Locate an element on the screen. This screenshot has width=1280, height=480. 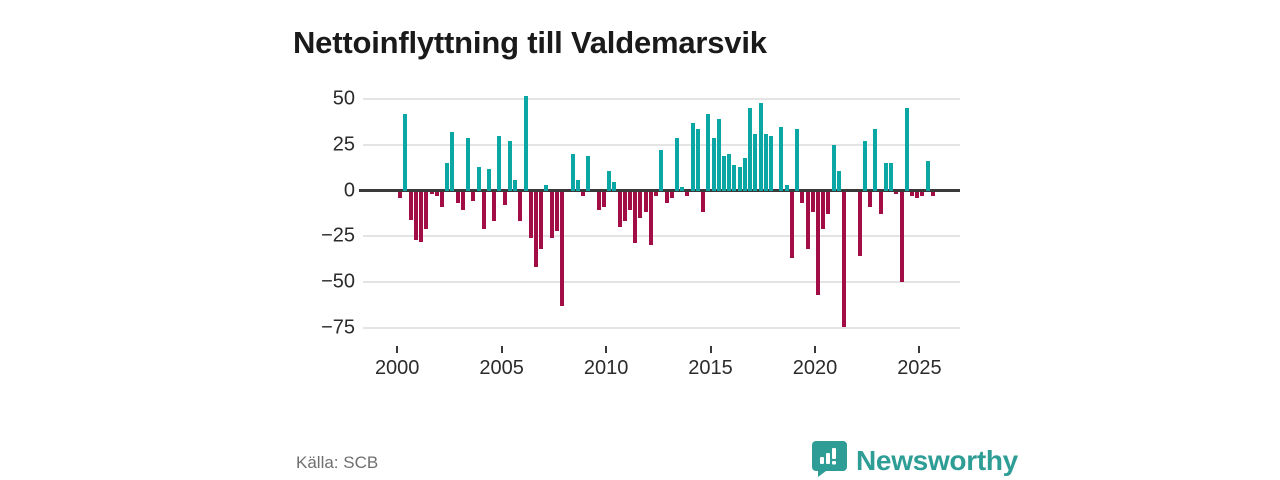
bar-2006Q4 is located at coordinates (541, 220).